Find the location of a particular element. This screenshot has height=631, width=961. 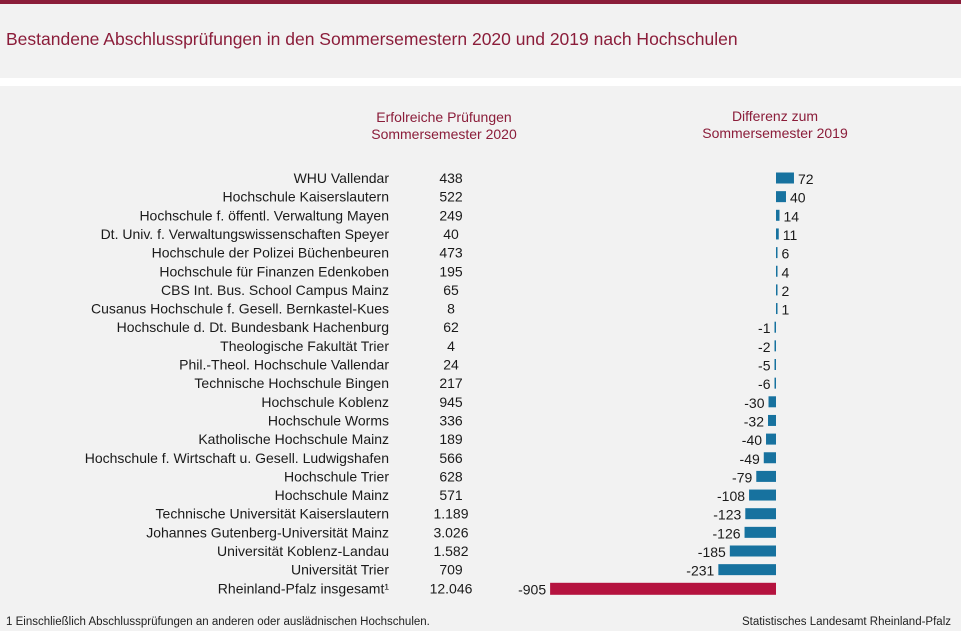

category-label: Phil.-Theol. Hochschule Vallendar is located at coordinates (284, 365).